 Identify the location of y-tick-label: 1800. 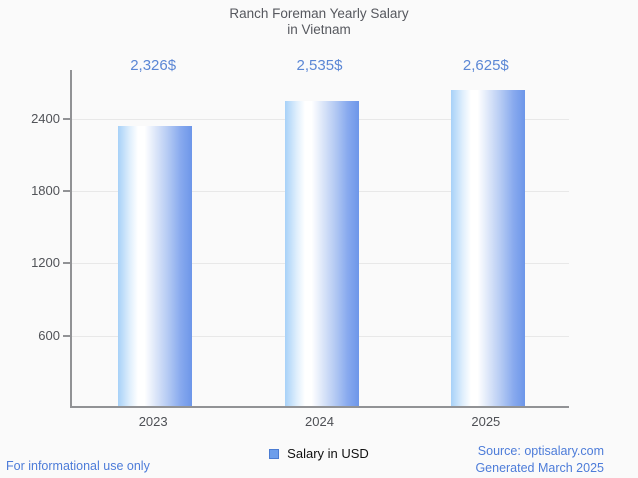
(45, 191).